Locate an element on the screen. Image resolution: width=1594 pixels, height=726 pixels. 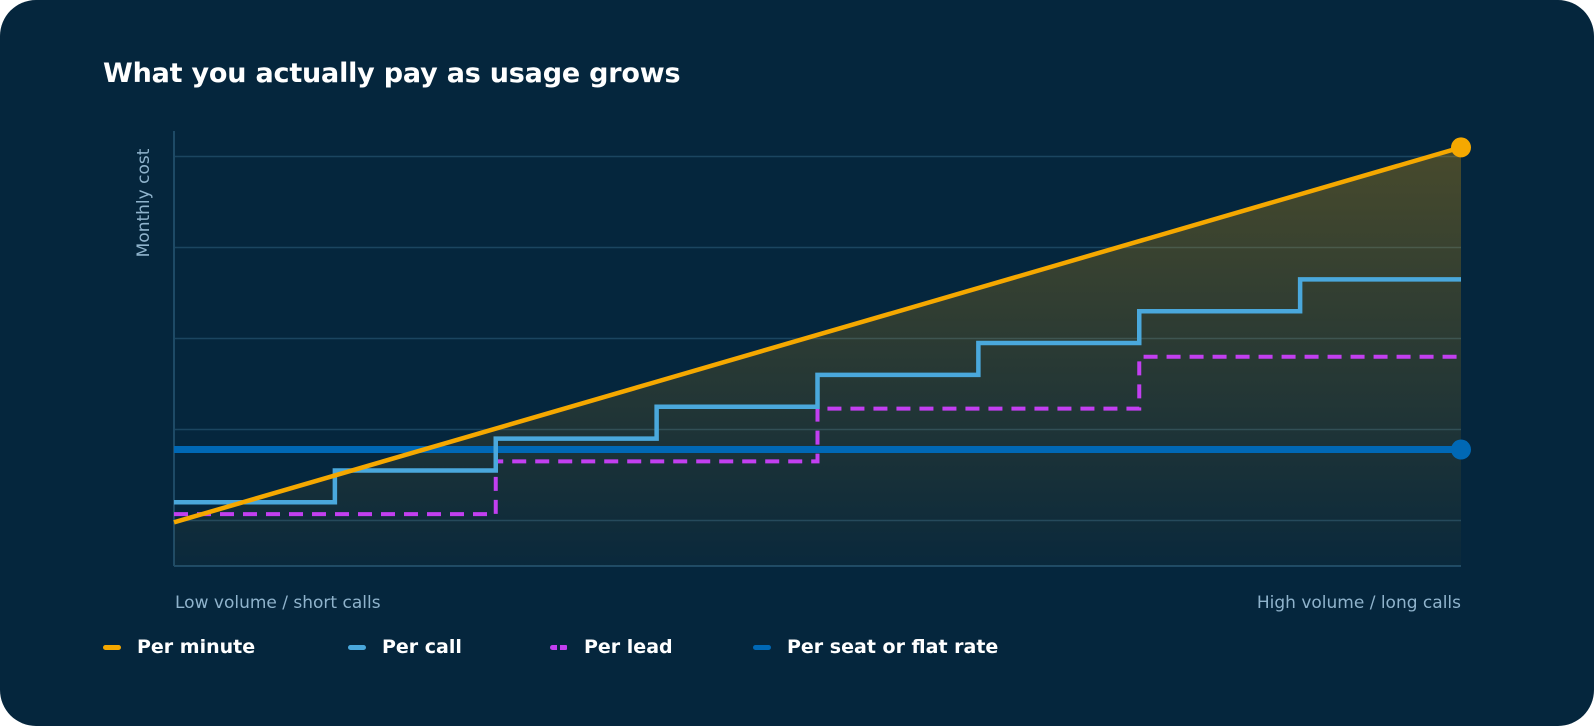
x-axis-end-label: High volume / long calls is located at coordinates (1359, 603).